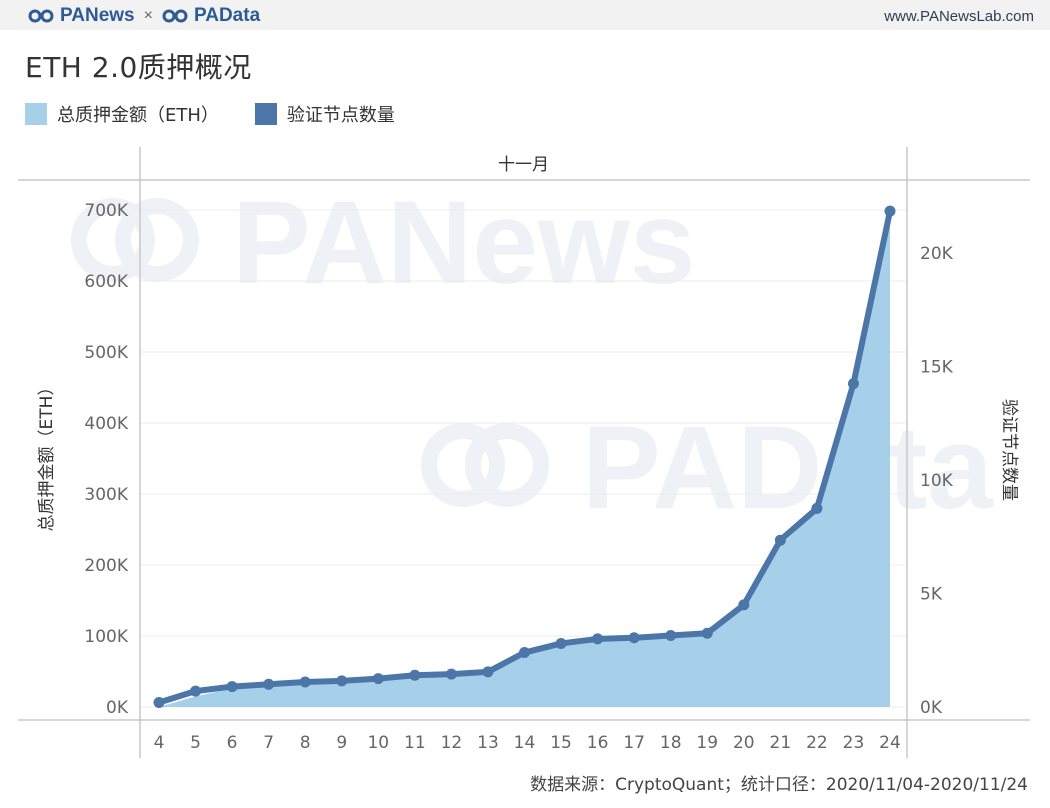 The image size is (1050, 808). What do you see at coordinates (232, 743) in the screenshot?
I see `x-tick-label: 6` at bounding box center [232, 743].